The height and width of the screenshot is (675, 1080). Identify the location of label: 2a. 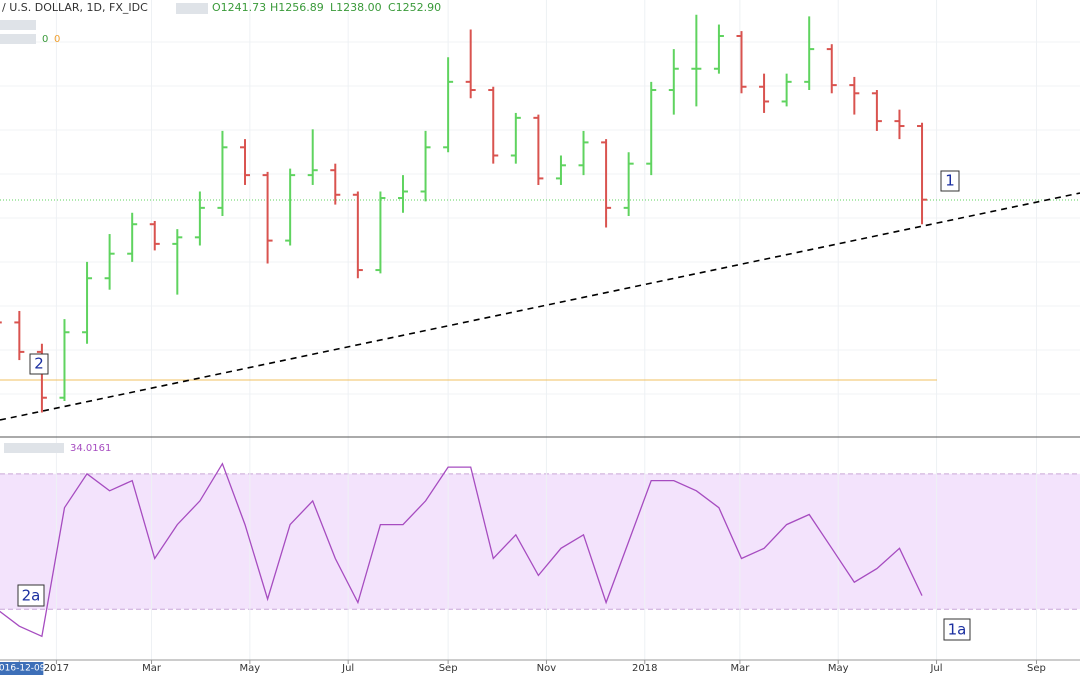
(31, 596).